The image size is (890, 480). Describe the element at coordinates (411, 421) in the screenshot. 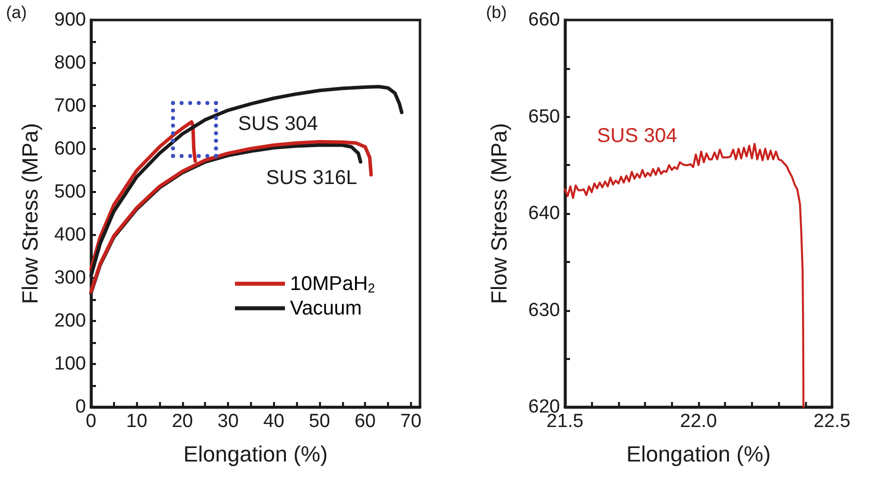

I see `x-tick-label: 70` at that location.